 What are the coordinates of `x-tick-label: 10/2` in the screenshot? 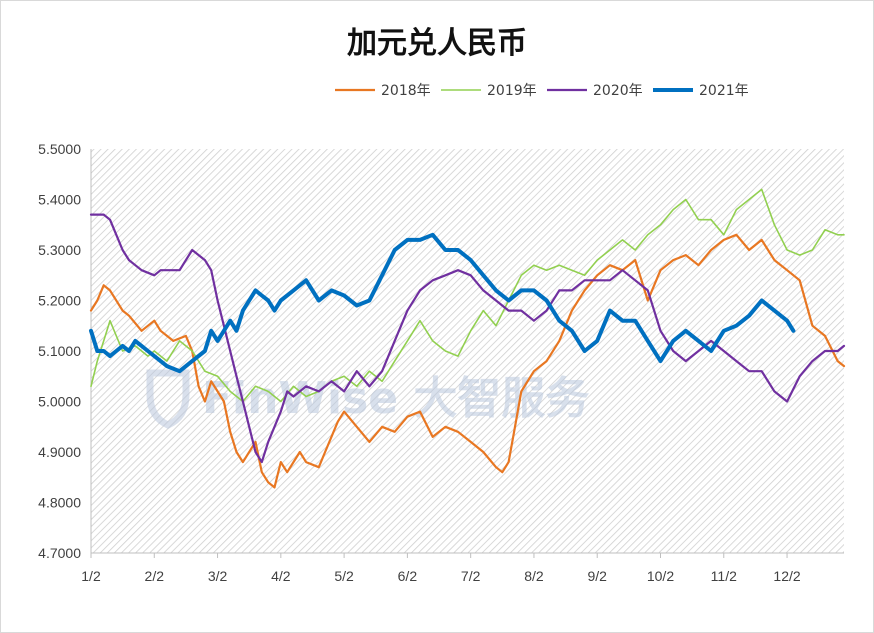 It's located at (660, 576).